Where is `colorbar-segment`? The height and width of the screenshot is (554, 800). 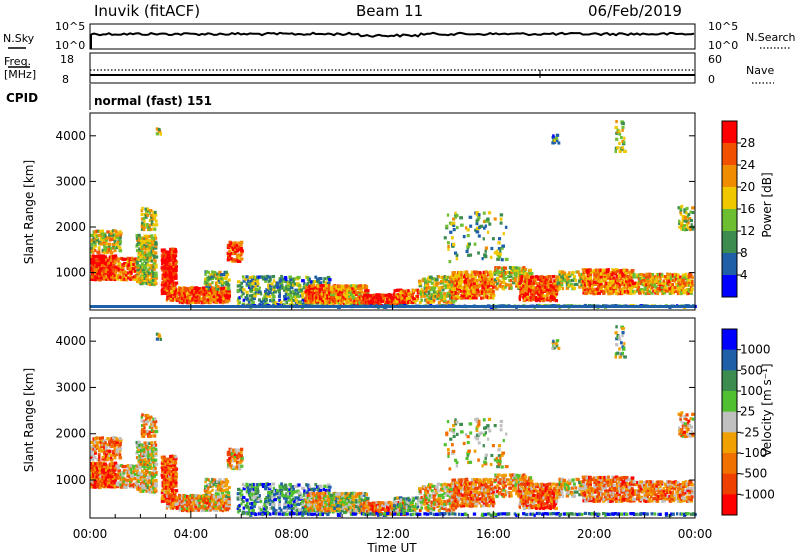
colorbar-segment is located at coordinates (729, 198).